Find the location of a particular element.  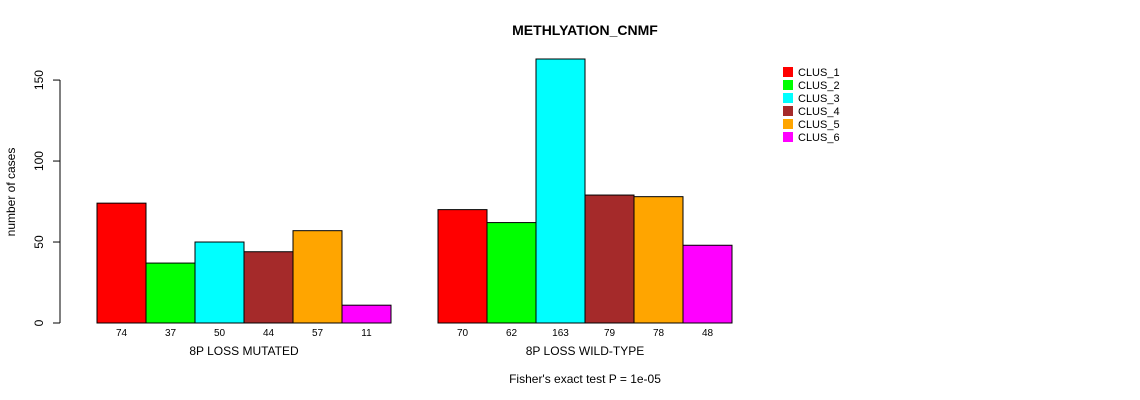

y-tick-label: 100 is located at coordinates (39, 161).